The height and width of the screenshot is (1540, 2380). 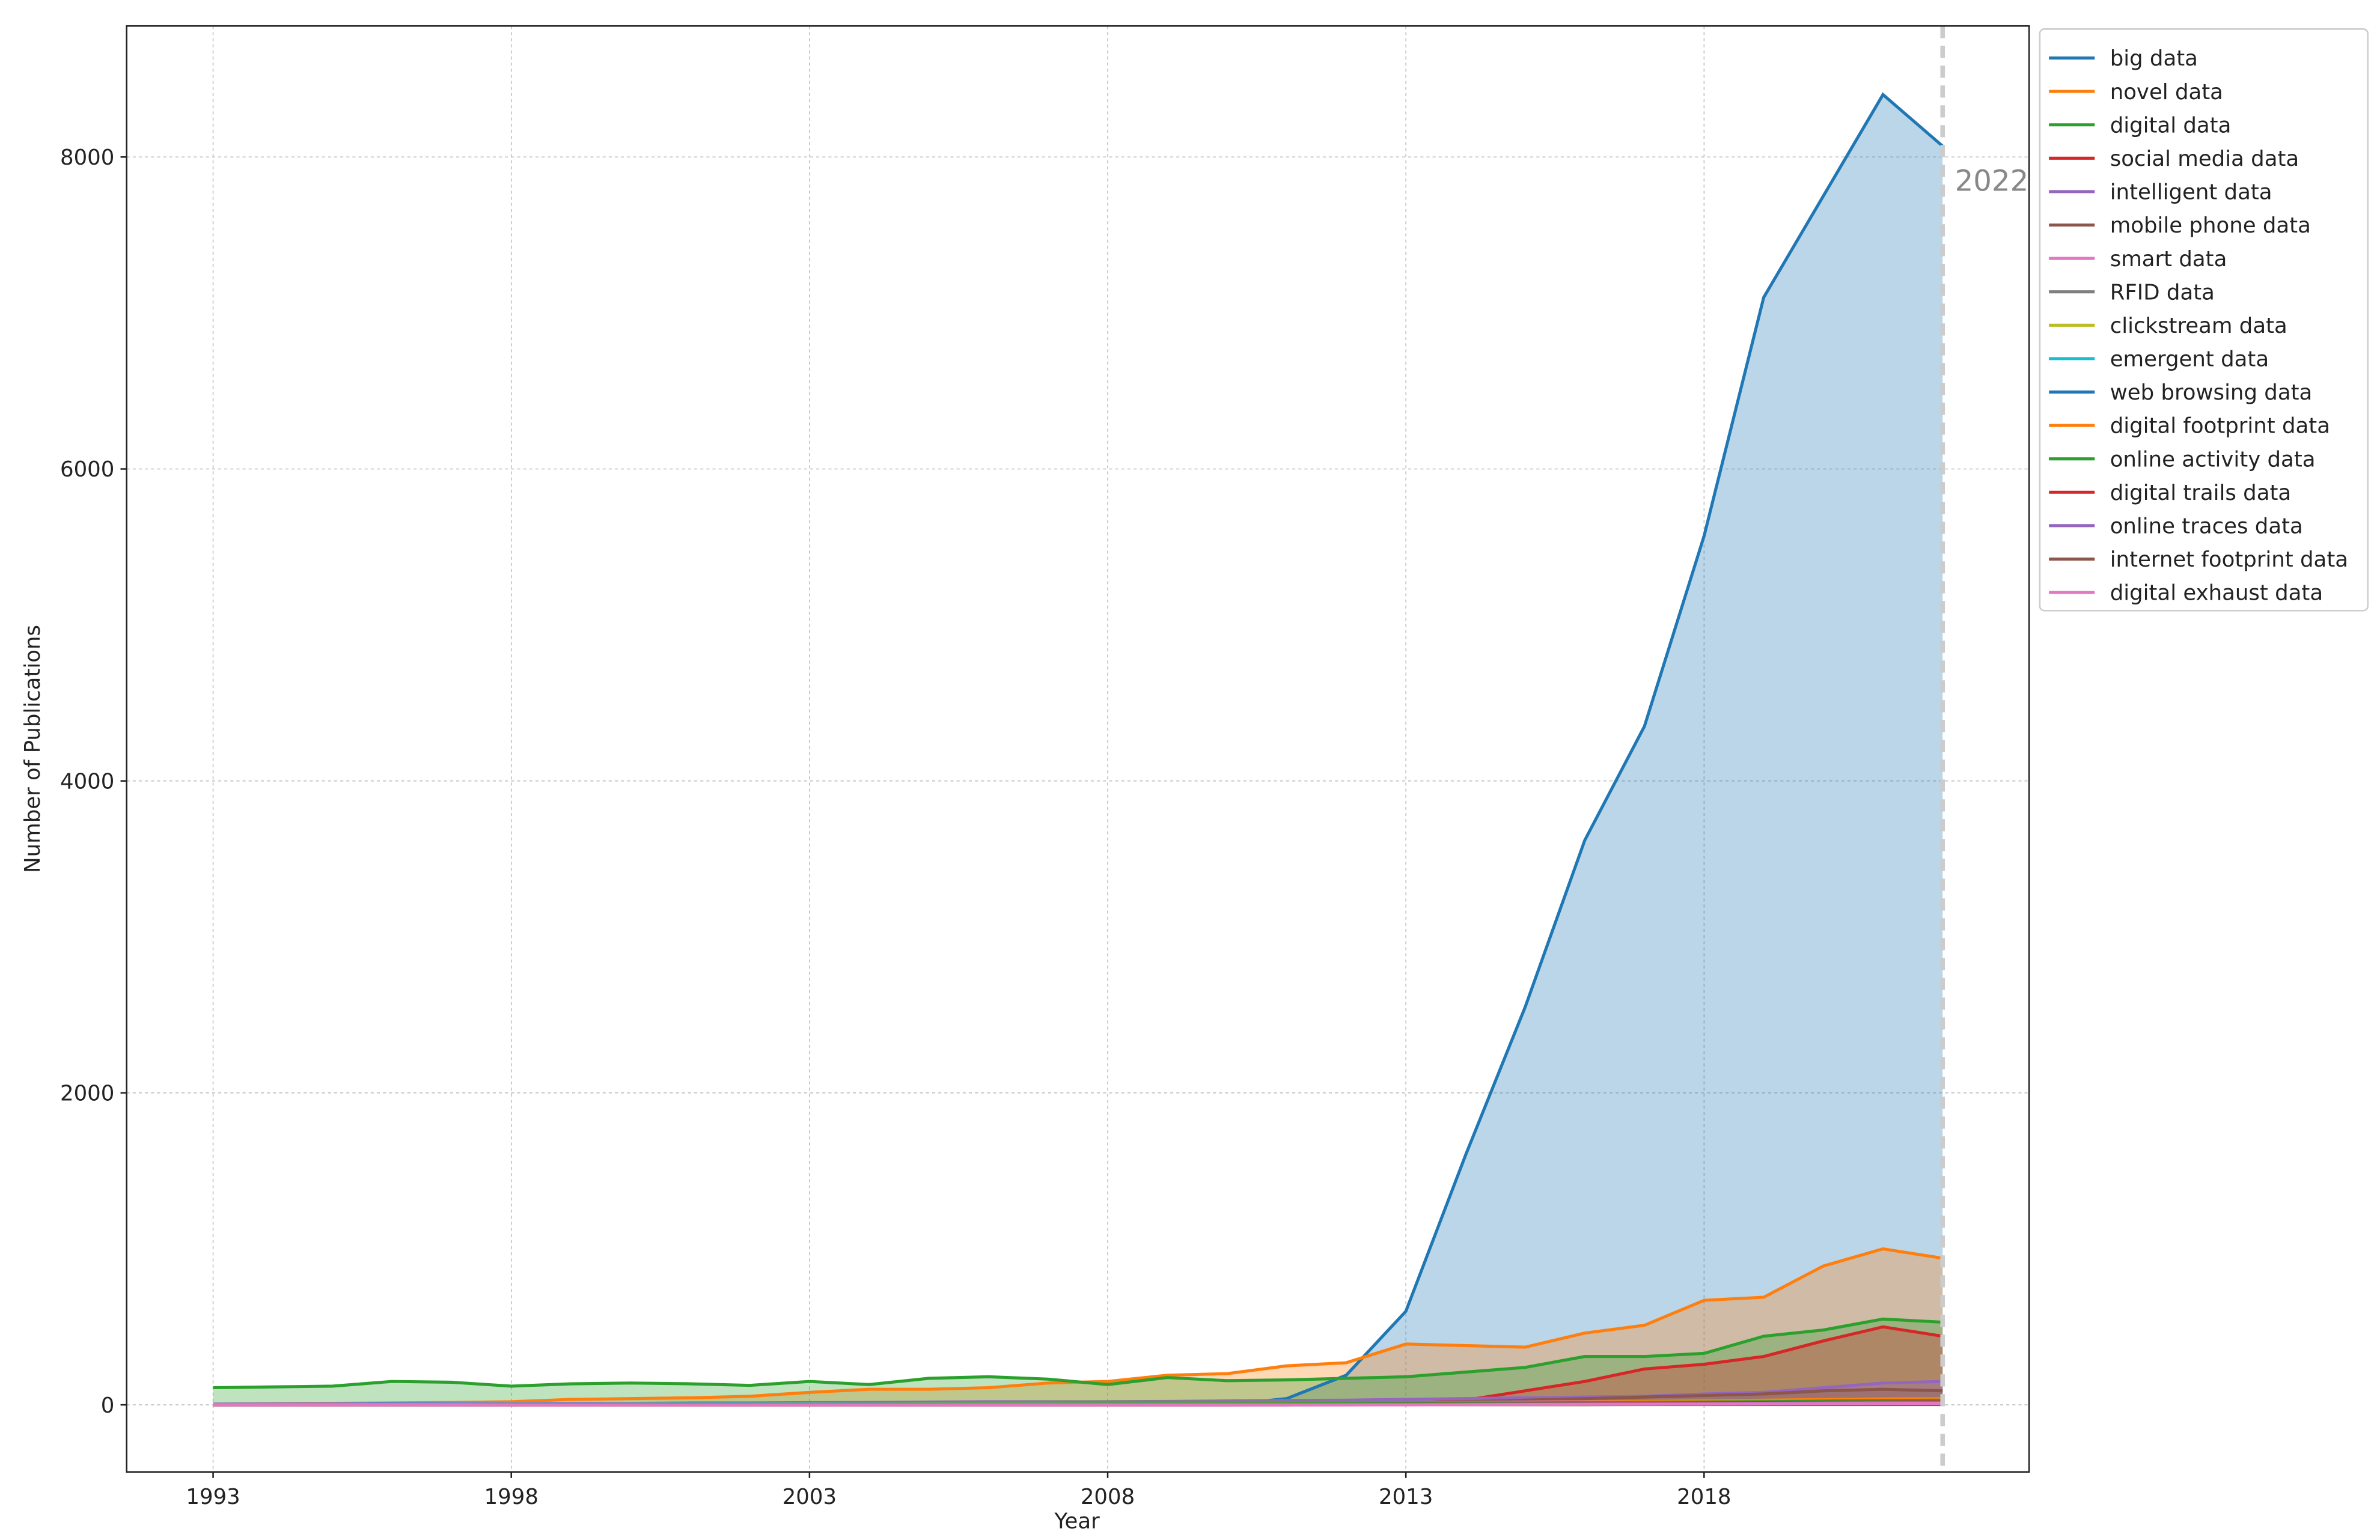 What do you see at coordinates (512, 1497) in the screenshot?
I see `x-tick-label: 1998` at bounding box center [512, 1497].